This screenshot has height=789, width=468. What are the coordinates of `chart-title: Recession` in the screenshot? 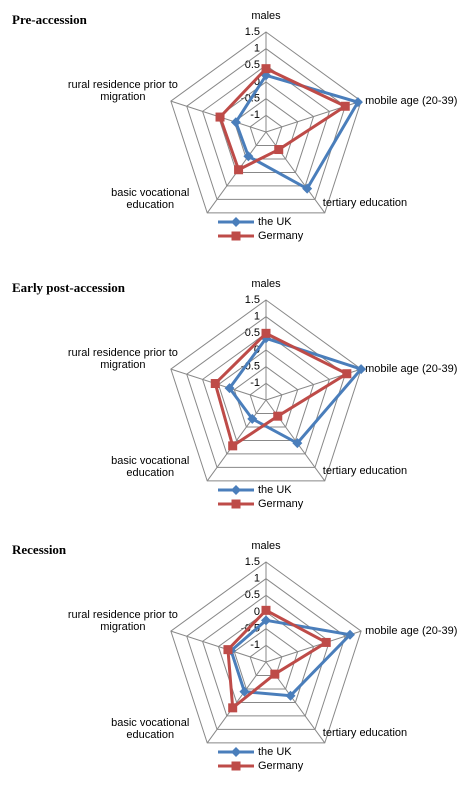 It's located at (39, 549).